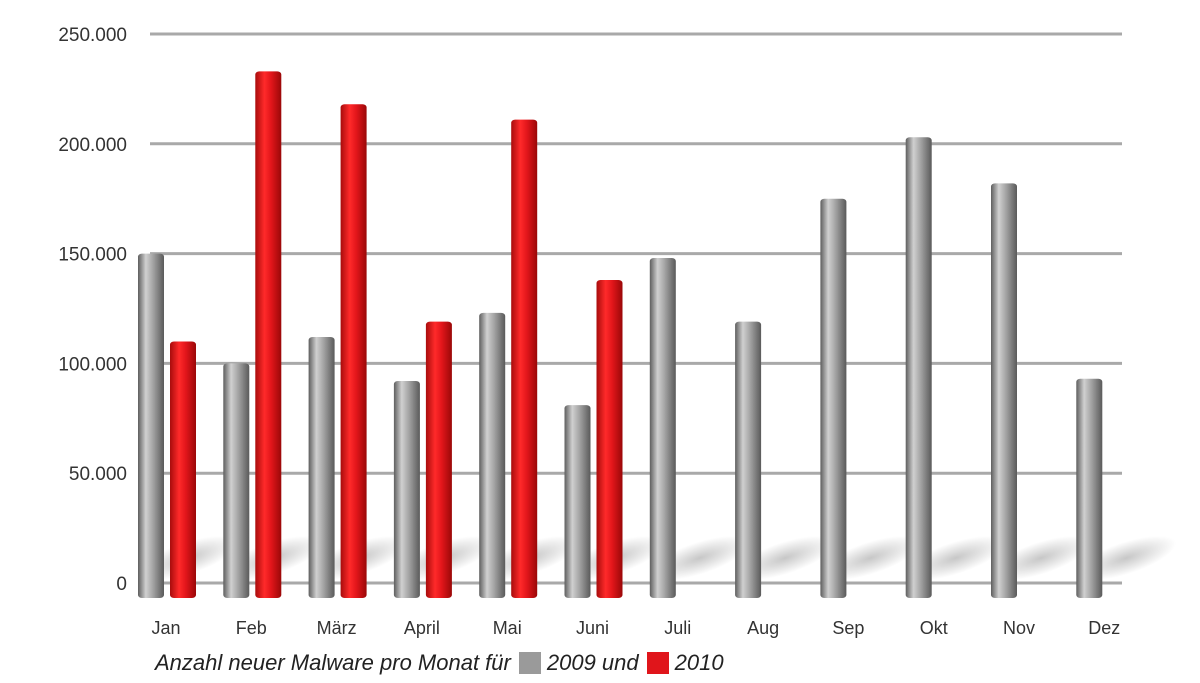 This screenshot has width=1200, height=683. What do you see at coordinates (492, 455) in the screenshot?
I see `bar-2009-Mai` at bounding box center [492, 455].